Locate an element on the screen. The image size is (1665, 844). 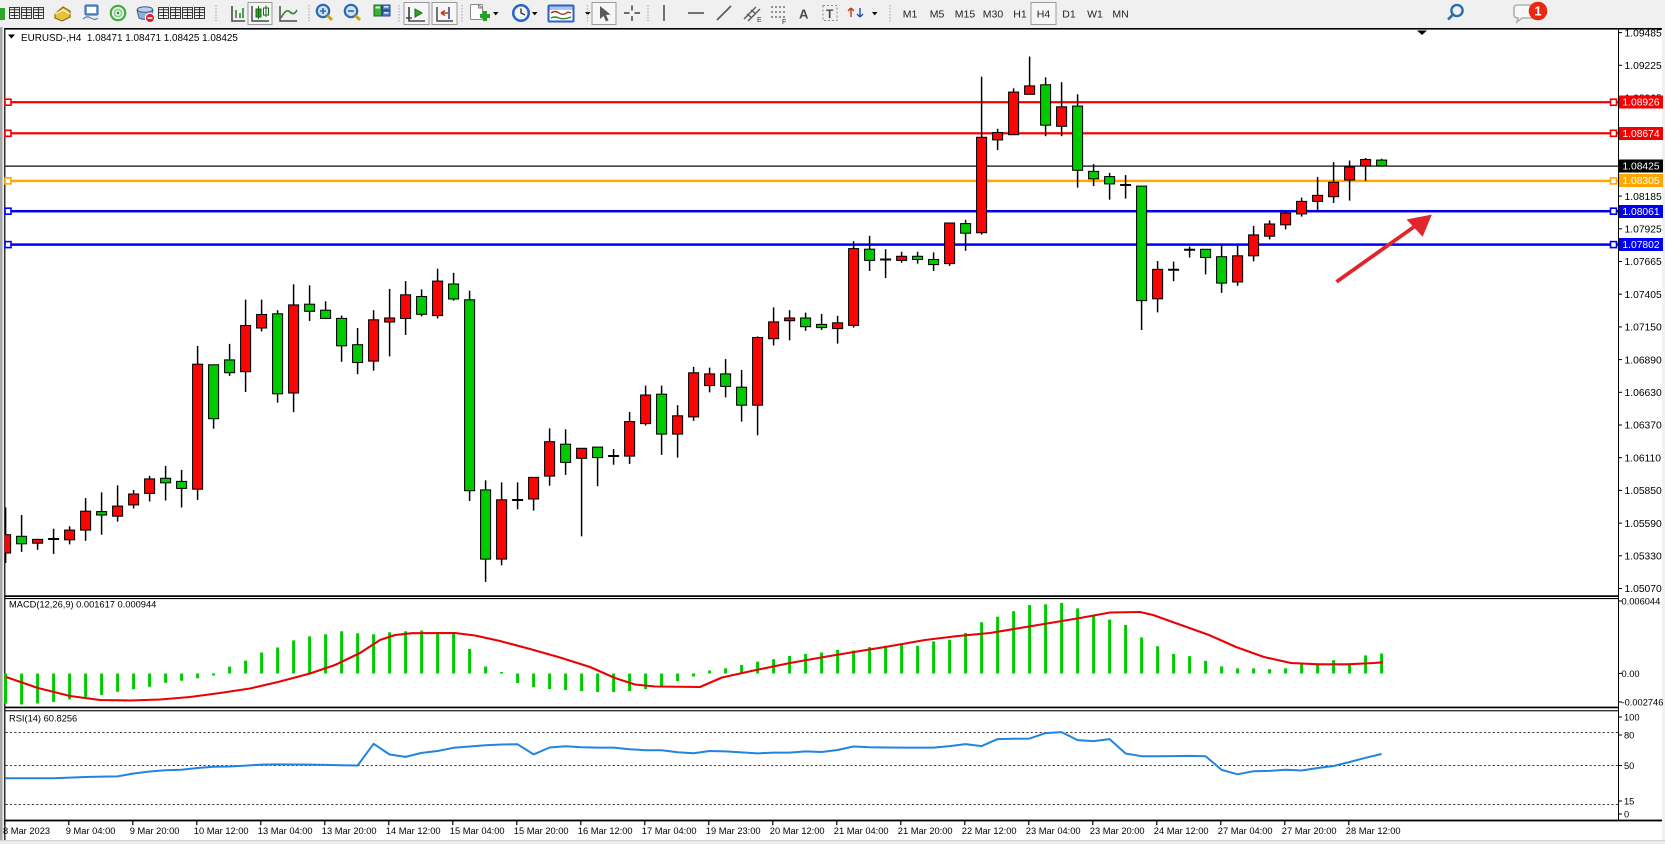
svg-text: 1.07802 is located at coordinates (1640, 245).